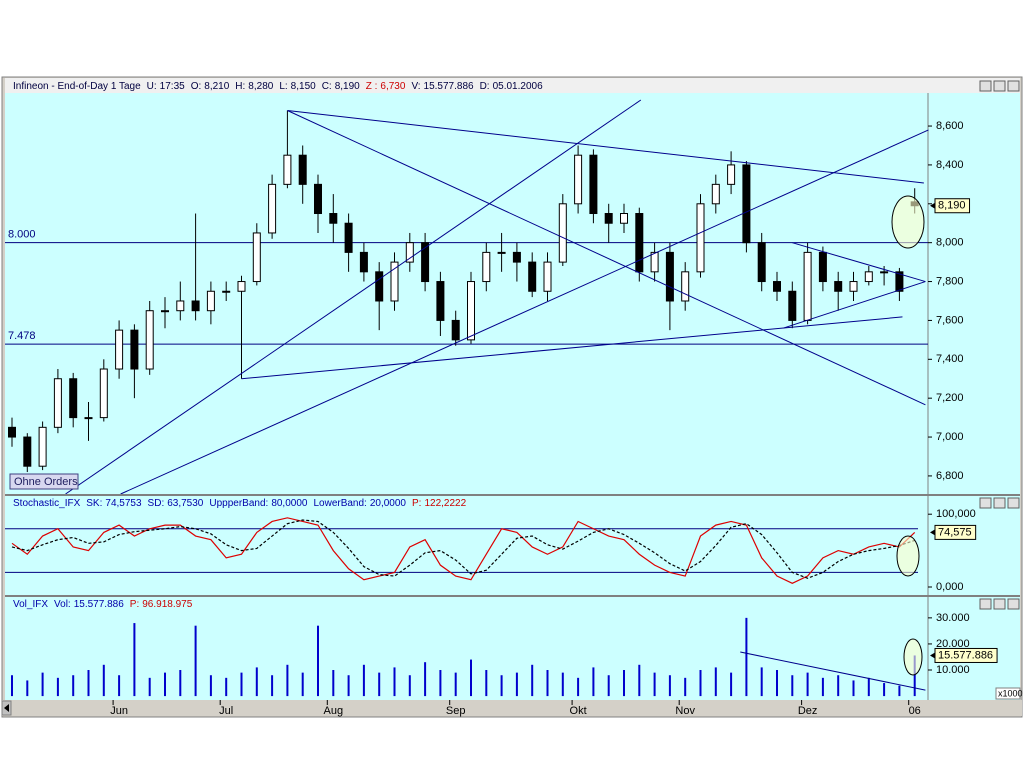  What do you see at coordinates (196, 86) in the screenshot?
I see `header-field-label: O:` at bounding box center [196, 86].